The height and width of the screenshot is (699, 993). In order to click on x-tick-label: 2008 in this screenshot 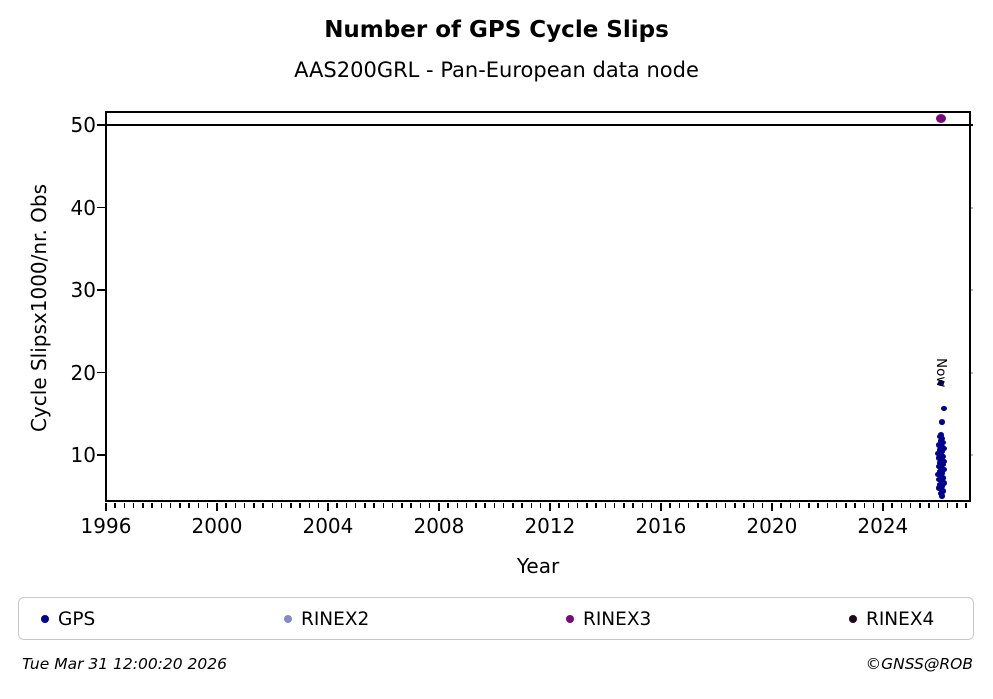, I will do `click(439, 526)`.